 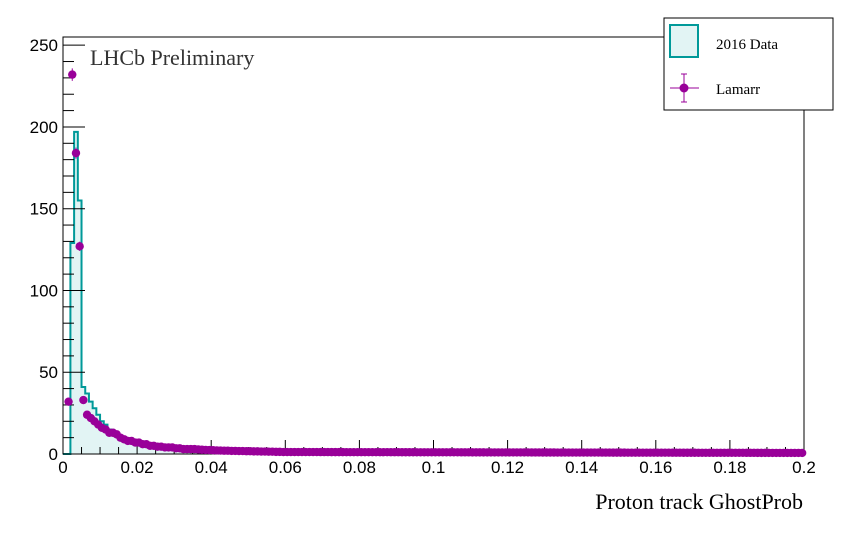 I want to click on legend: 2016 Data Lamarr, so click(x=748, y=64).